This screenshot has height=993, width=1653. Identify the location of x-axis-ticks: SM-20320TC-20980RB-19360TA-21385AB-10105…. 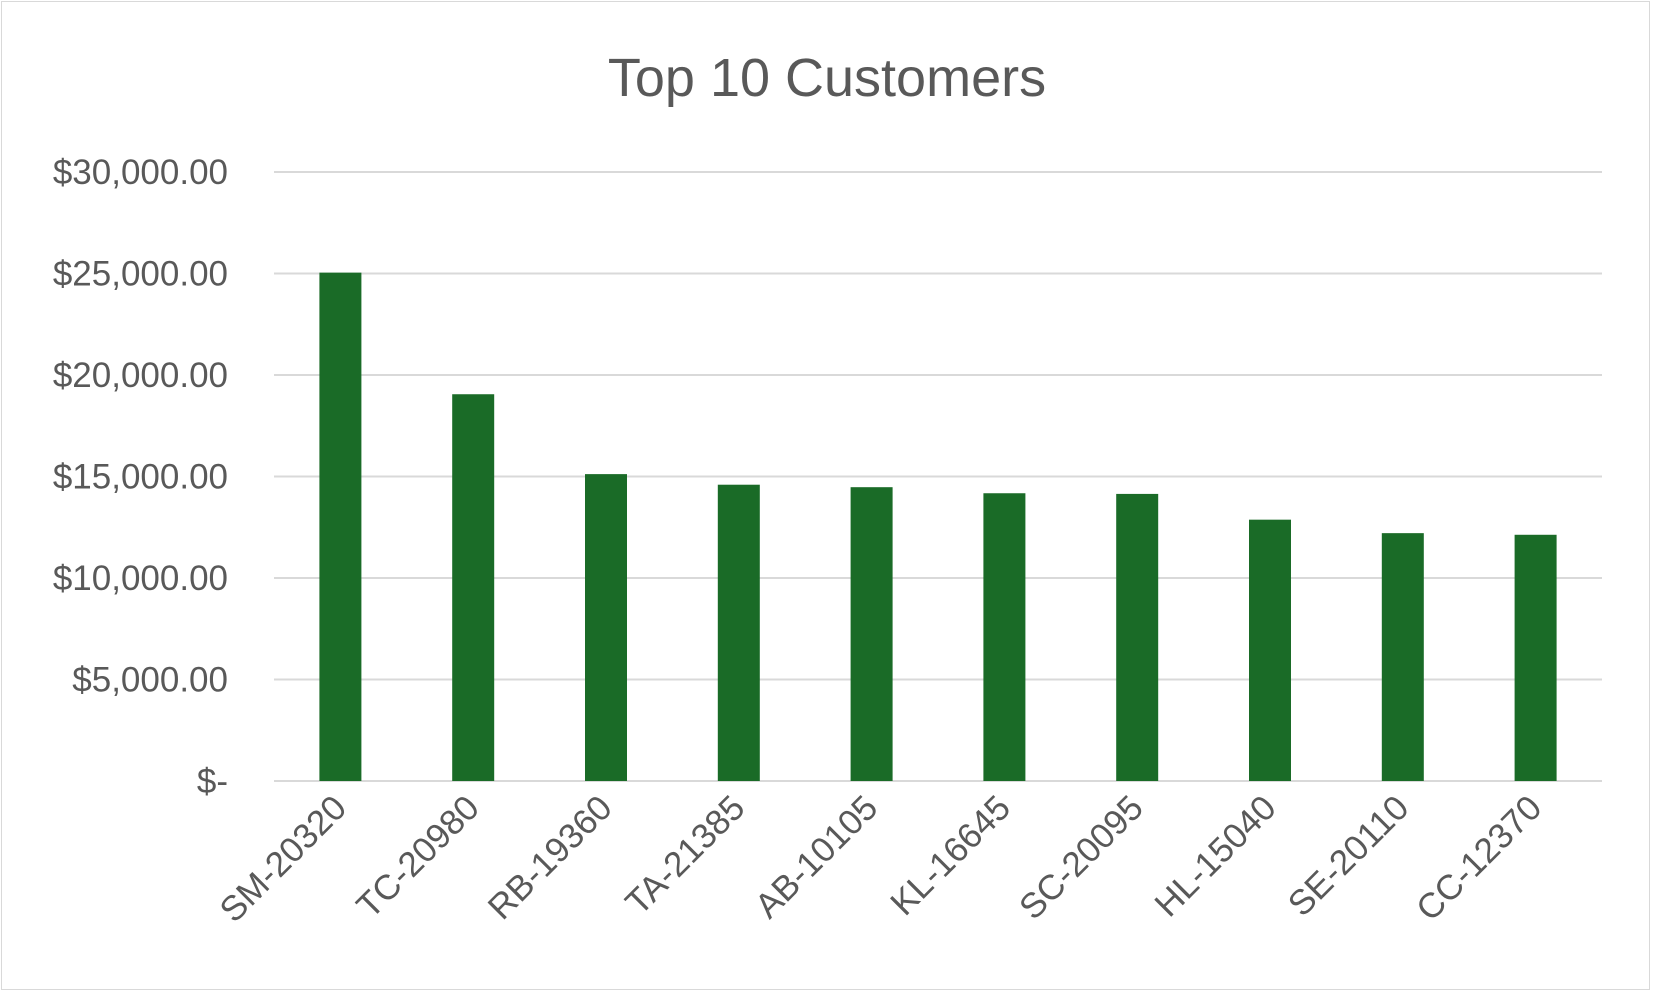
(880, 859).